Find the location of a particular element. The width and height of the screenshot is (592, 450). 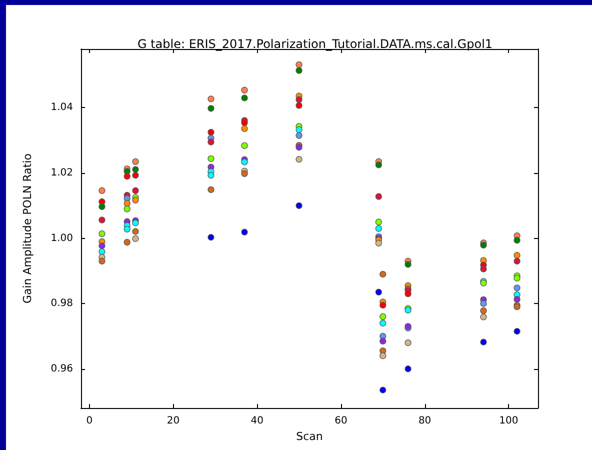

y-tick-label: 0.96 is located at coordinates (61, 368).